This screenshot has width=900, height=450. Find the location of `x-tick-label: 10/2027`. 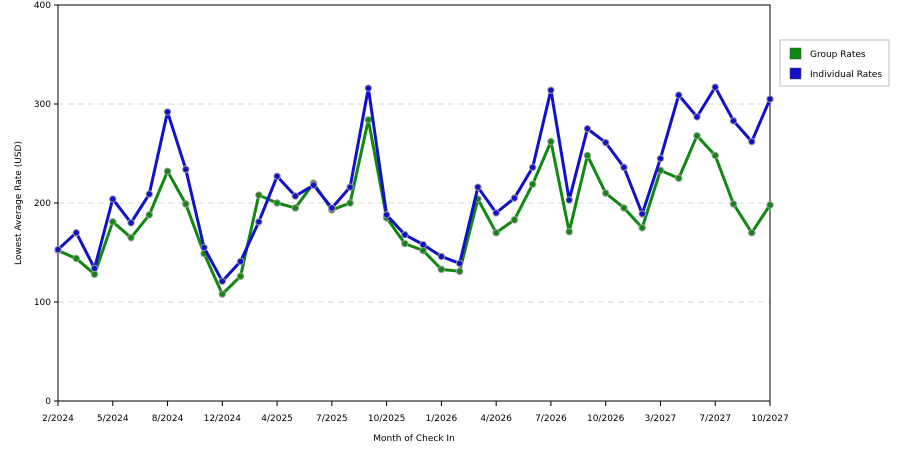

x-tick-label: 10/2027 is located at coordinates (769, 419).